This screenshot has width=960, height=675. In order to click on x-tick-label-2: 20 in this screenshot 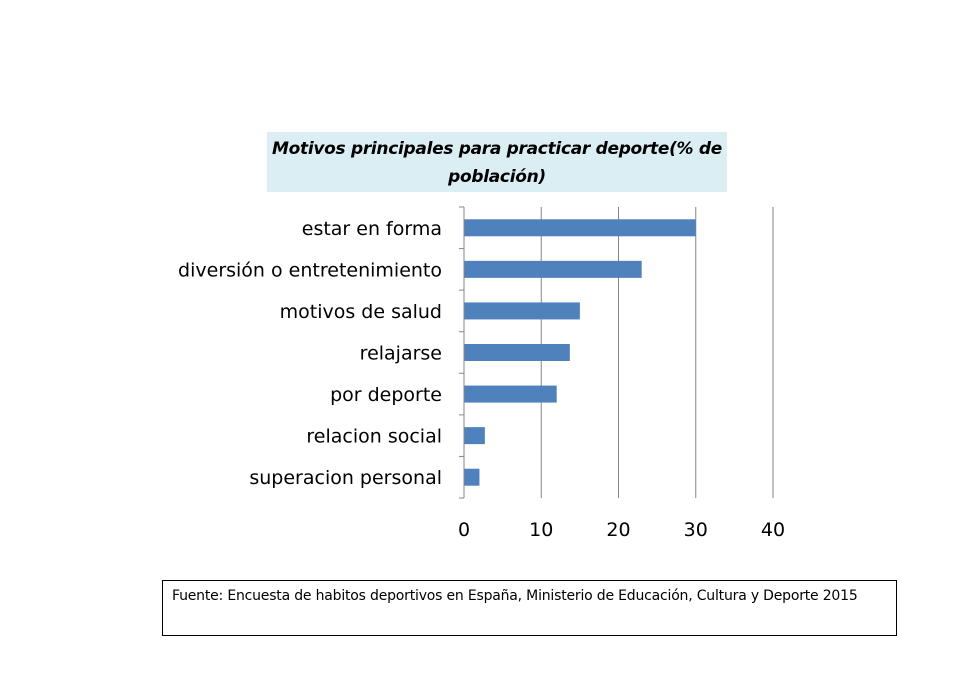, I will do `click(618, 530)`.